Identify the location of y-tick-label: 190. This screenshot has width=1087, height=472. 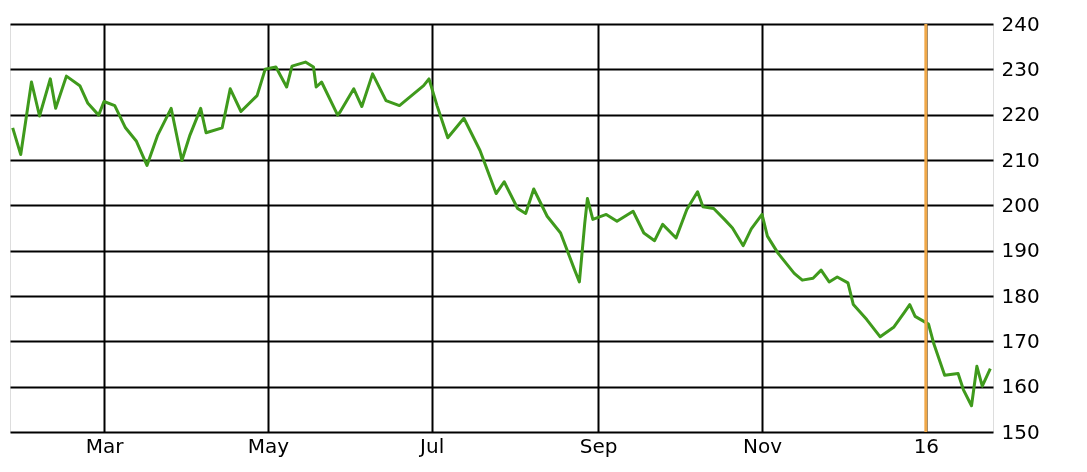
(1020, 250).